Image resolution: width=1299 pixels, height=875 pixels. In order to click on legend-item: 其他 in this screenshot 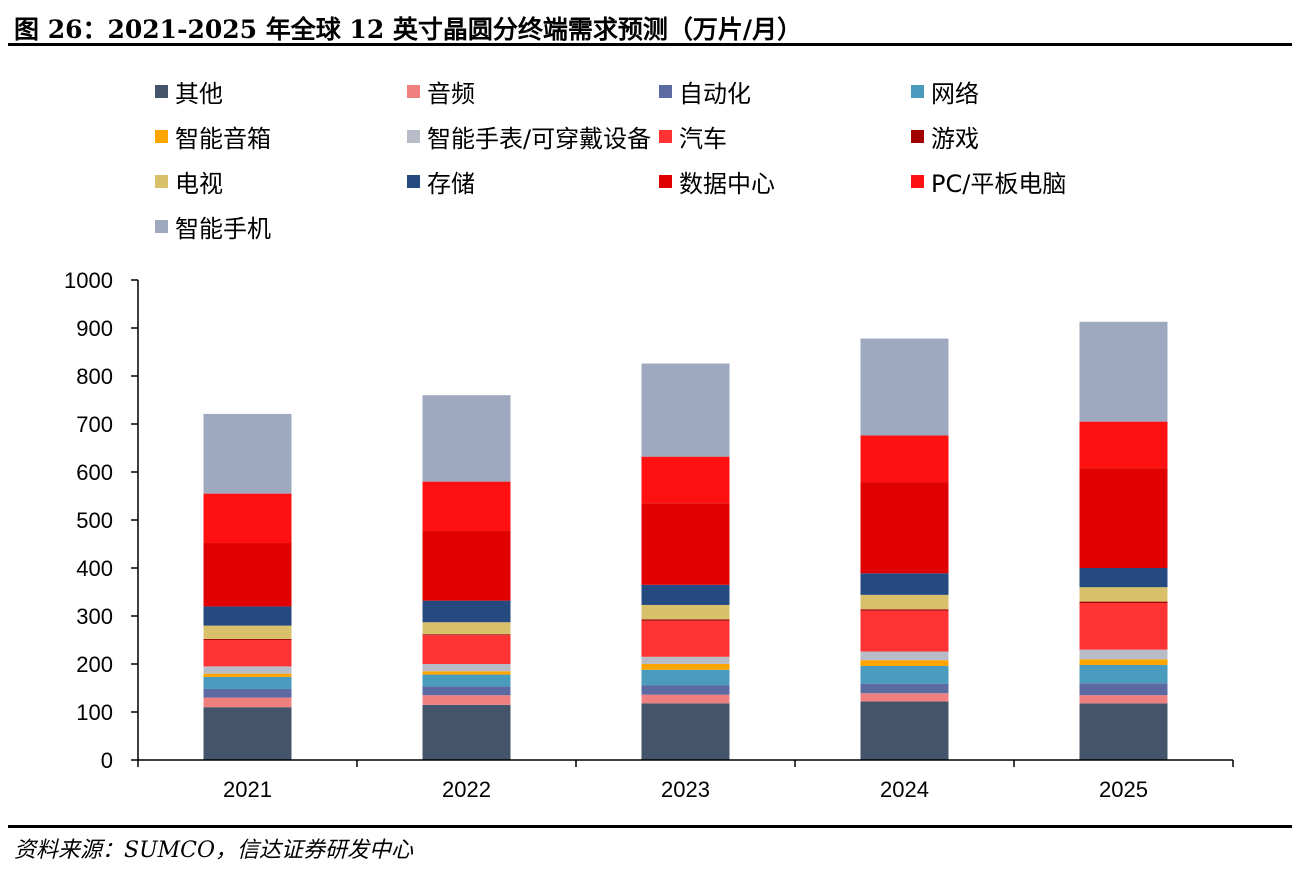, I will do `click(189, 91)`.